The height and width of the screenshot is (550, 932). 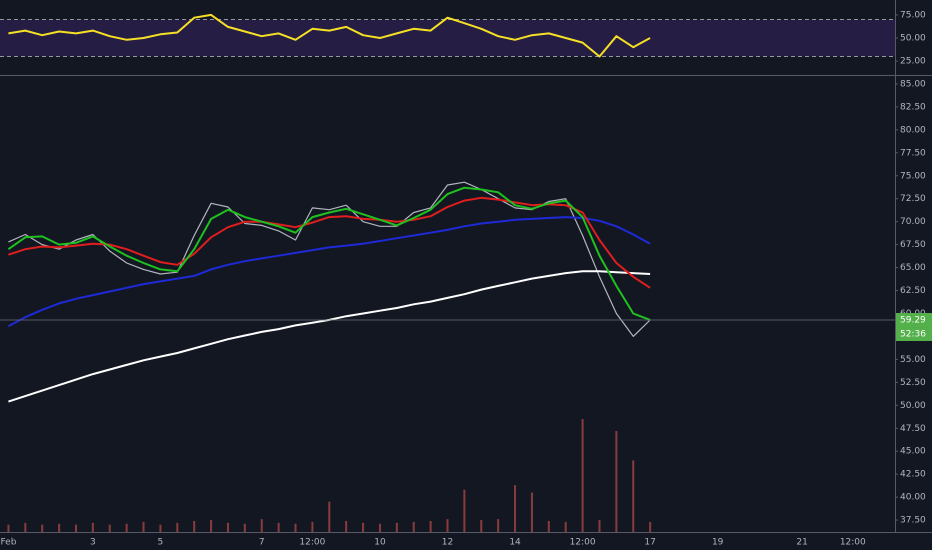 I want to click on y2-tick-label: 25.00, so click(x=913, y=62).